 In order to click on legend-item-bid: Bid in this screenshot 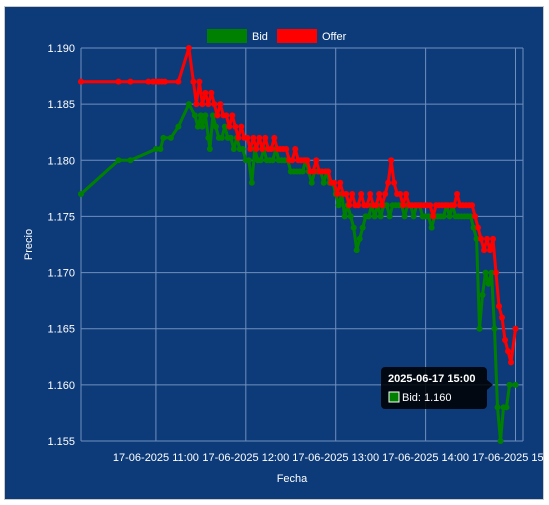, I will do `click(237, 36)`.